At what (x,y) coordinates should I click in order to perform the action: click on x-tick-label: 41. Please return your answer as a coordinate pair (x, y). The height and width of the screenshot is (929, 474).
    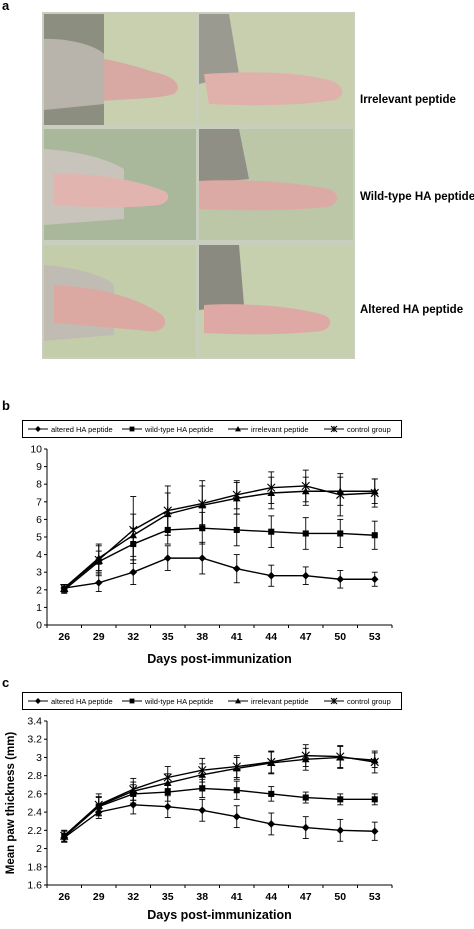
    Looking at the image, I should click on (237, 637).